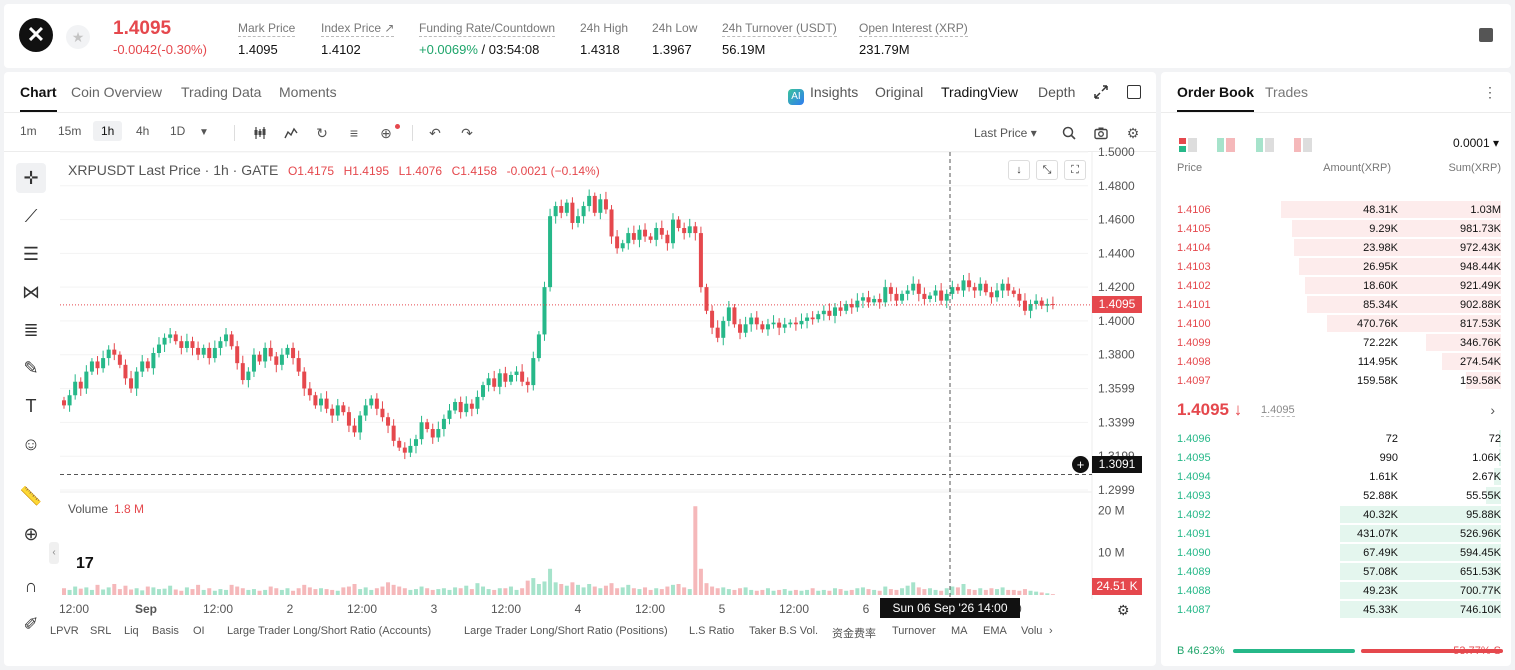  I want to click on ask-row: 1.4104 23.98K 972.43K, so click(1336, 247).